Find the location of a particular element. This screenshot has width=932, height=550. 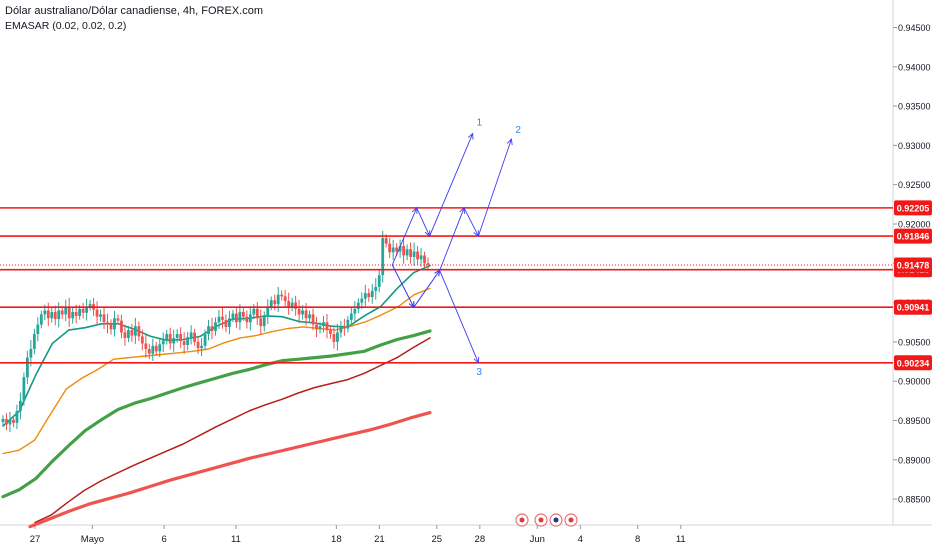

x-tick-label: 25 is located at coordinates (437, 539).